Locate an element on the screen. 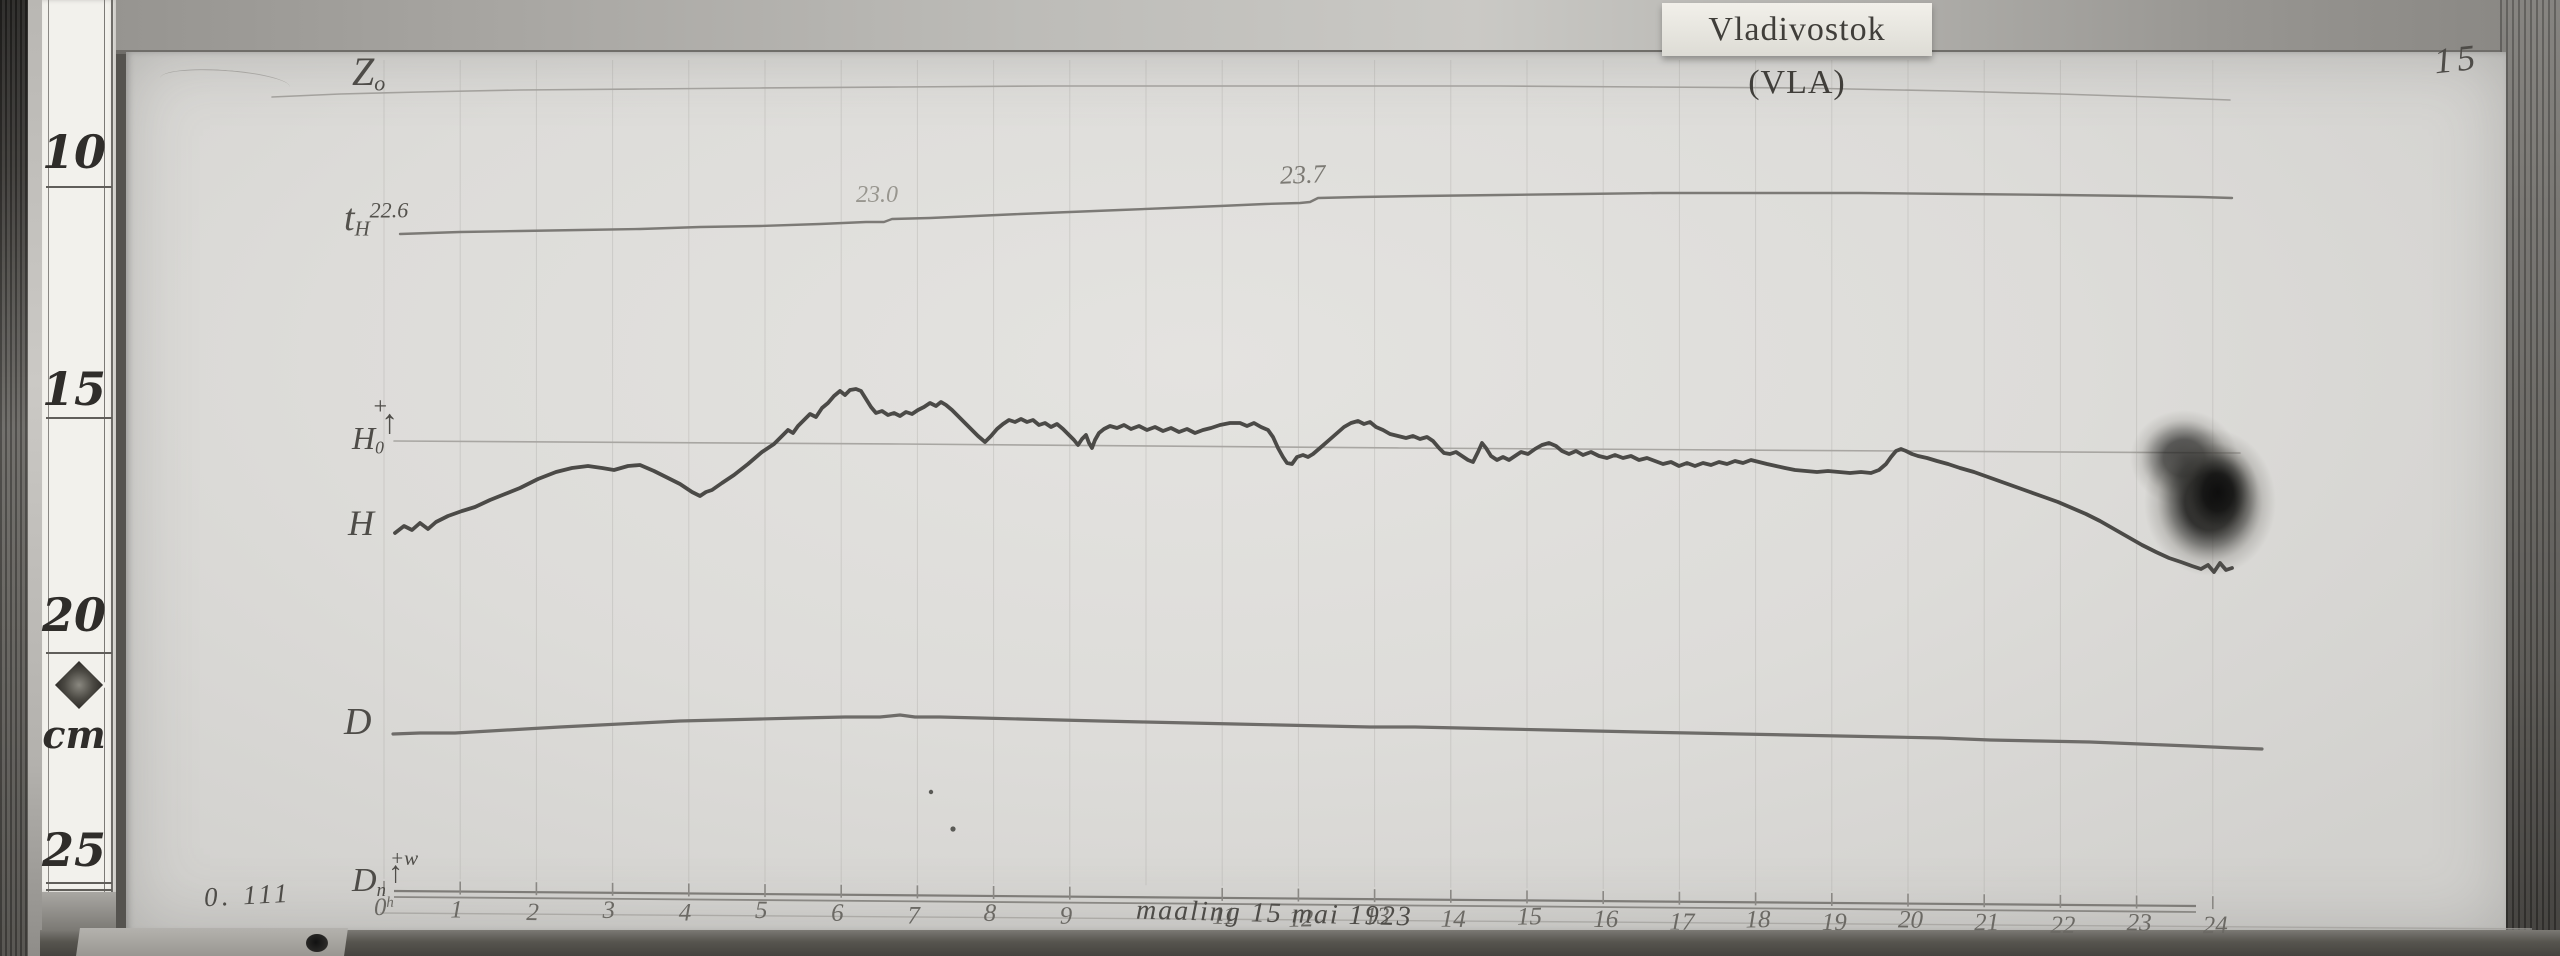  corner-pencil-note: 0. 111 is located at coordinates (248, 895).